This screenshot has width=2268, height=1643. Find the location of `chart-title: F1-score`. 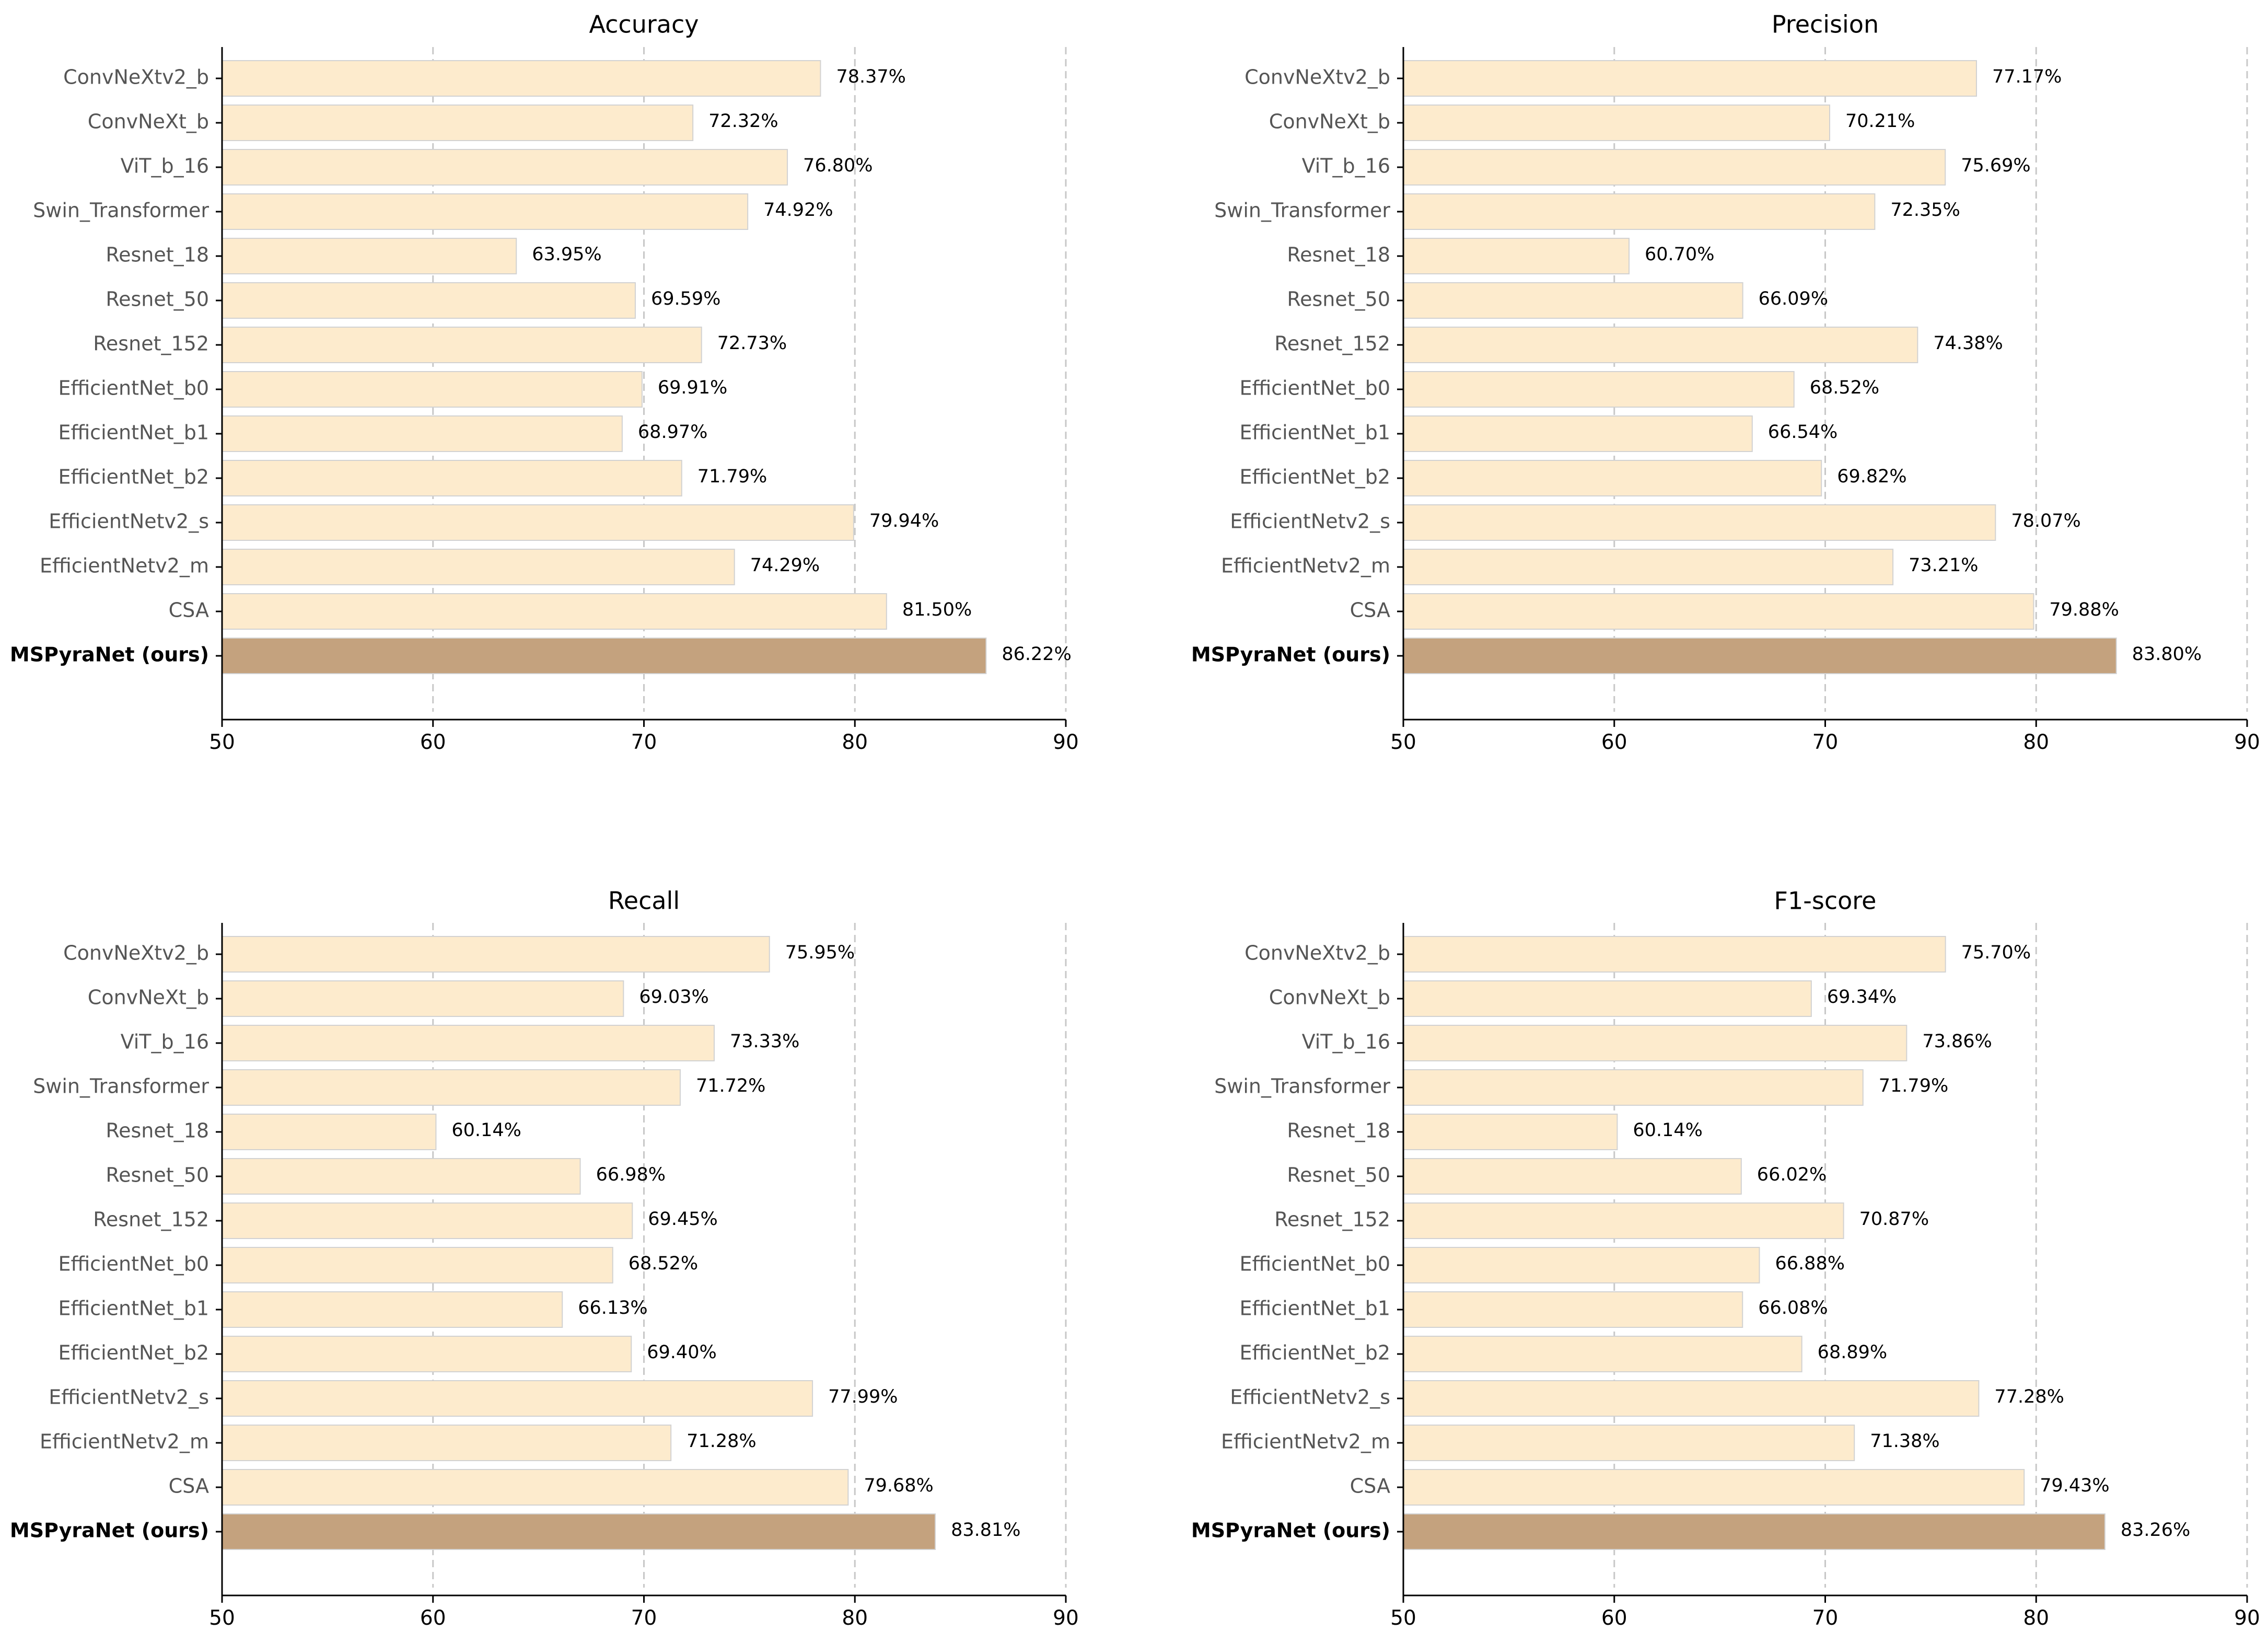

chart-title: F1-score is located at coordinates (1825, 901).